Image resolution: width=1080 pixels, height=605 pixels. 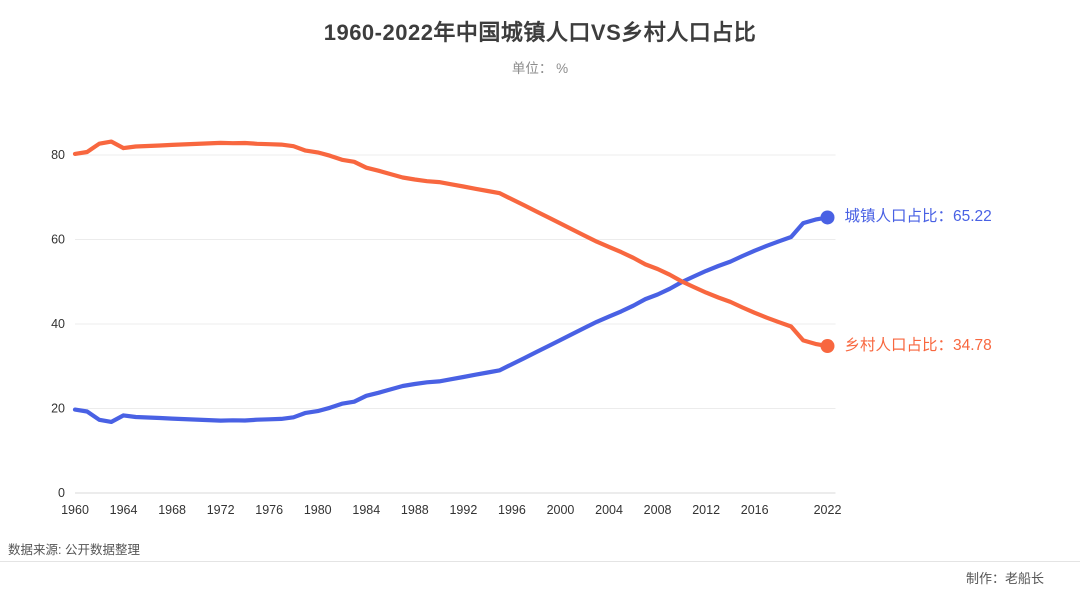 What do you see at coordinates (58, 240) in the screenshot?
I see `y-axis-tick-label: 60` at bounding box center [58, 240].